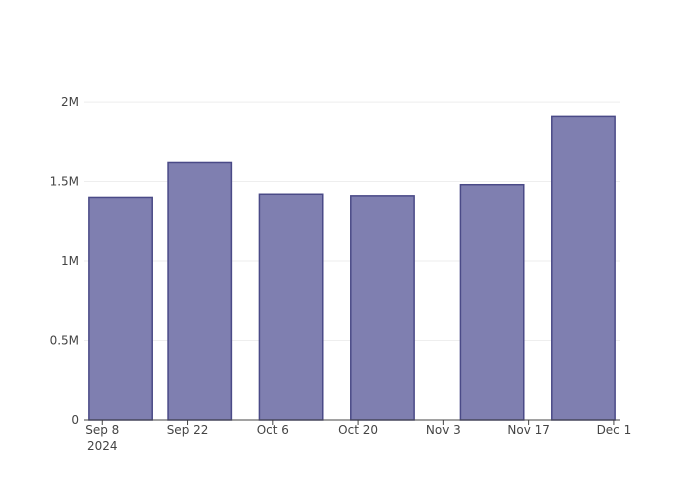 The height and width of the screenshot is (500, 700). Describe the element at coordinates (188, 430) in the screenshot. I see `x-tick-label: Sep 22` at that location.